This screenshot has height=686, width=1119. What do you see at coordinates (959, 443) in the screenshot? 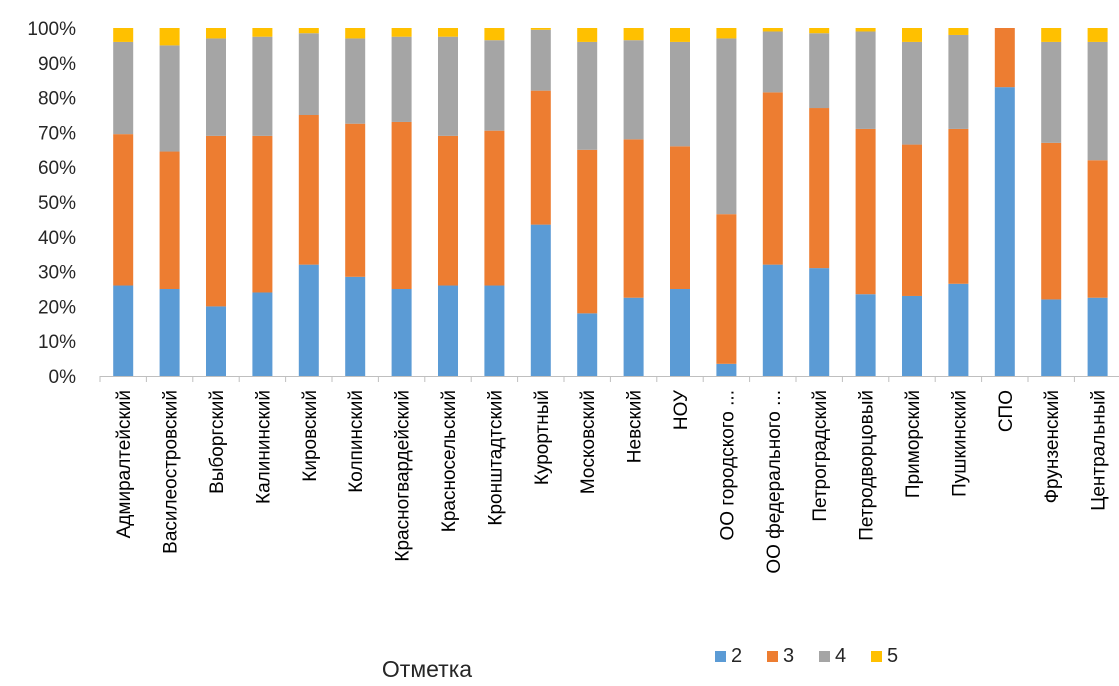
I see `x-tick-label: Пушкинский` at bounding box center [959, 443].